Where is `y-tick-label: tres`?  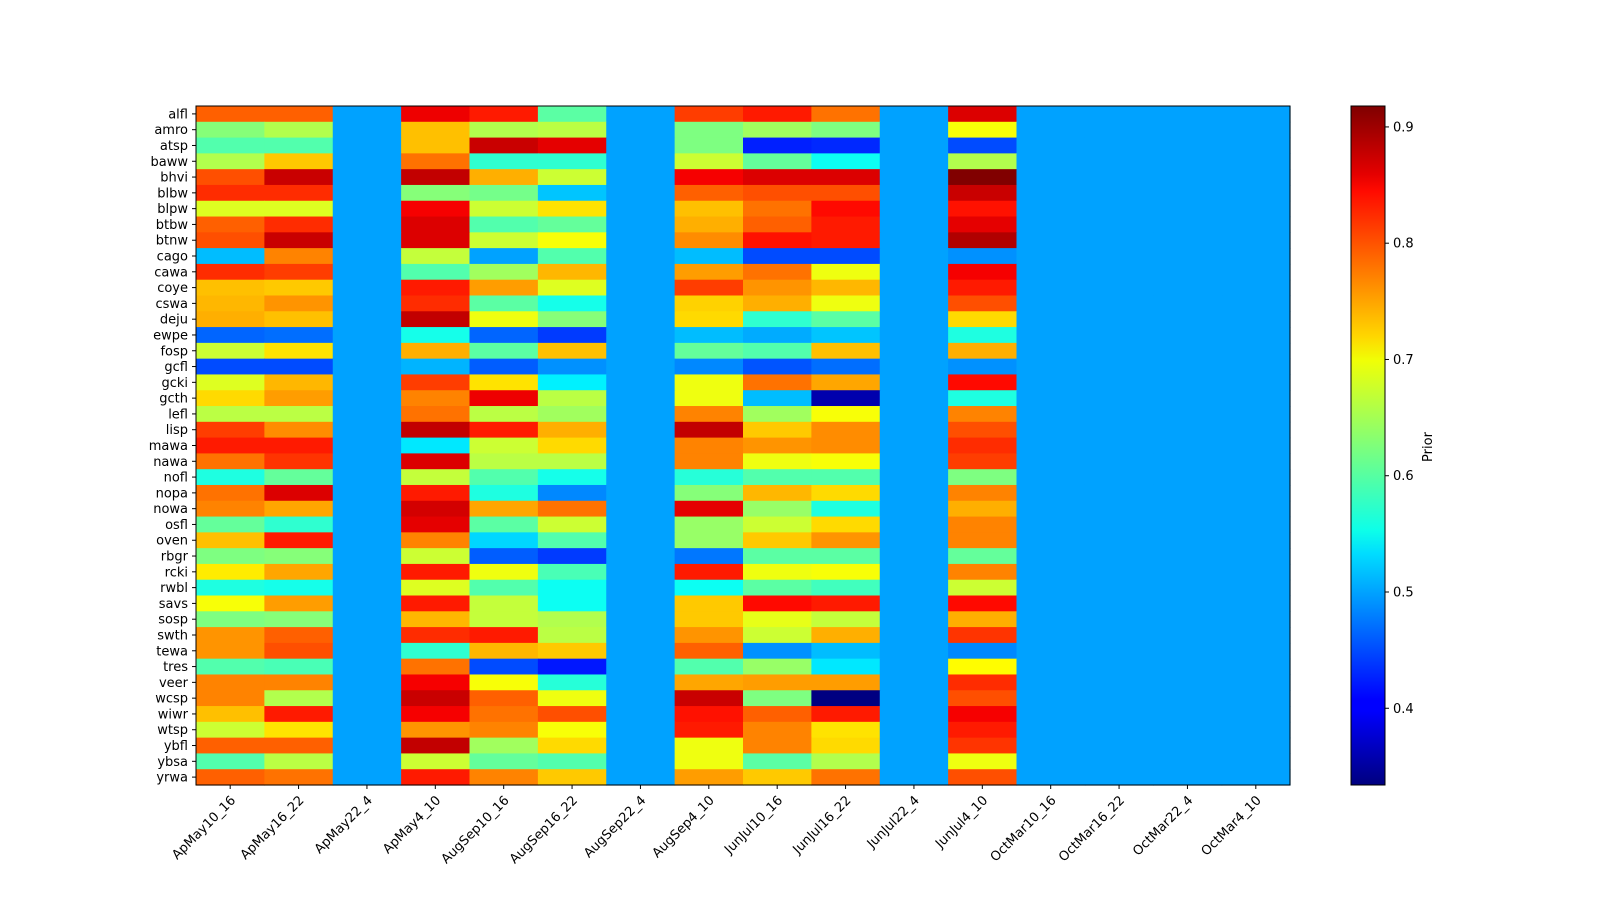 y-tick-label: tres is located at coordinates (175, 667).